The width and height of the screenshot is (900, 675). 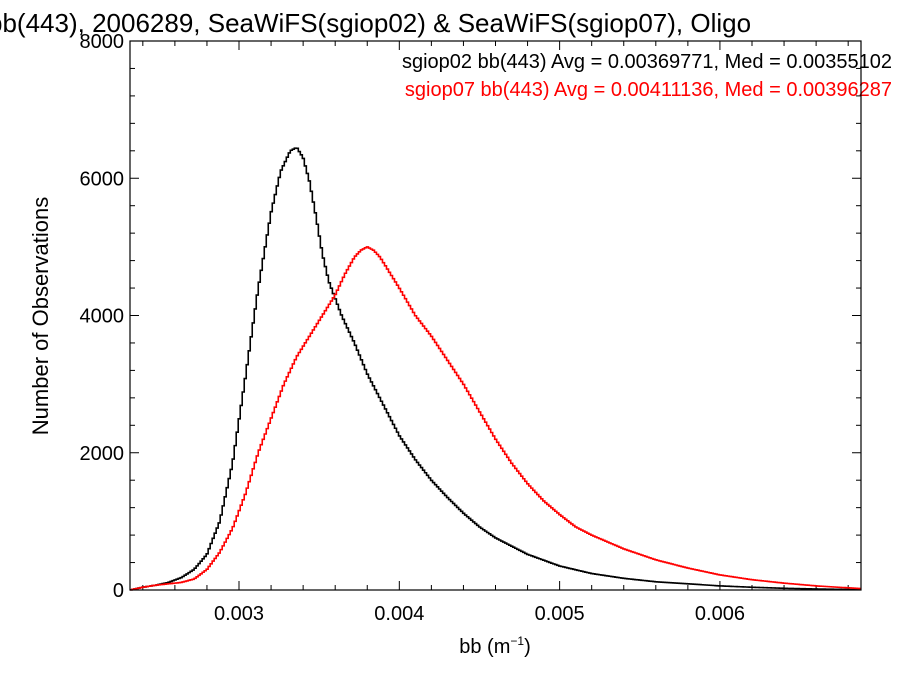 I want to click on x-axis-label-main: bb (m, so click(x=484, y=647).